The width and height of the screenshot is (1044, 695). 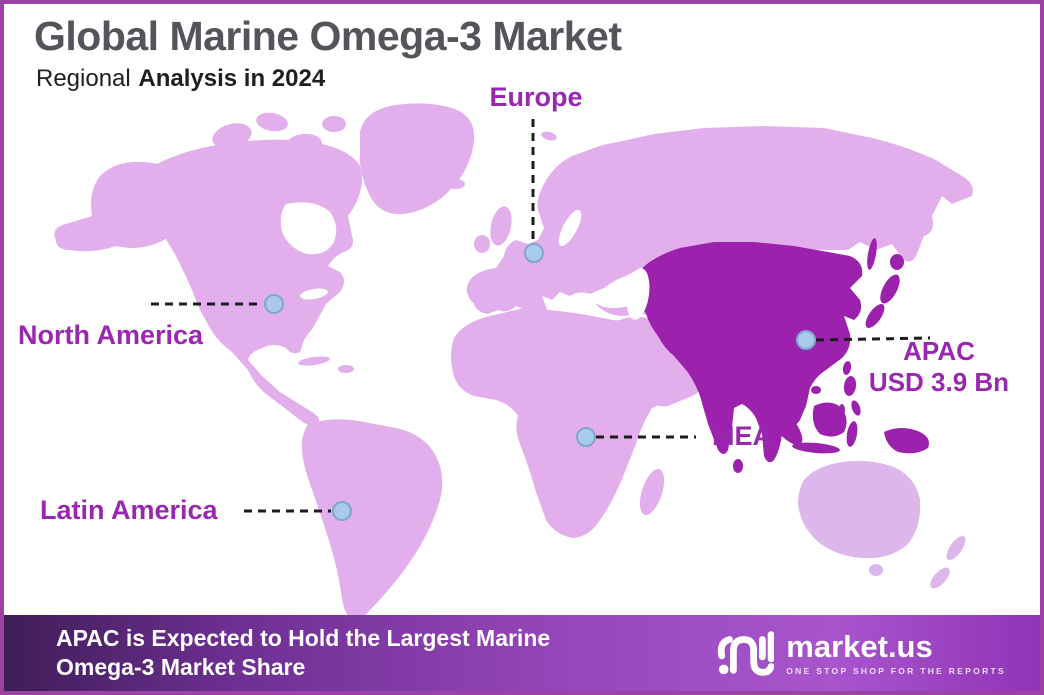 What do you see at coordinates (816, 390) in the screenshot?
I see `map-shape-hainan` at bounding box center [816, 390].